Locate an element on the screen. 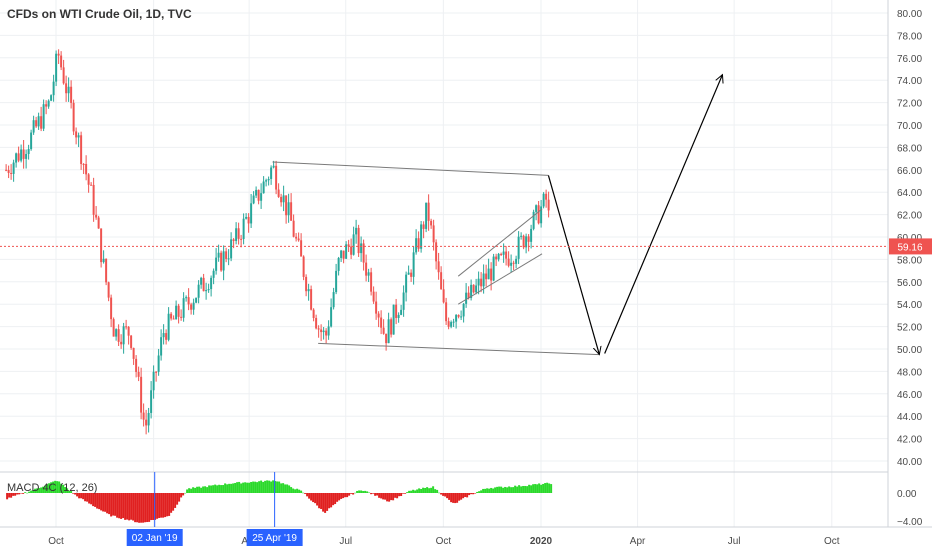  chart-title: CFDs on WTI Crude Oil, 1D, TVC is located at coordinates (99, 14).